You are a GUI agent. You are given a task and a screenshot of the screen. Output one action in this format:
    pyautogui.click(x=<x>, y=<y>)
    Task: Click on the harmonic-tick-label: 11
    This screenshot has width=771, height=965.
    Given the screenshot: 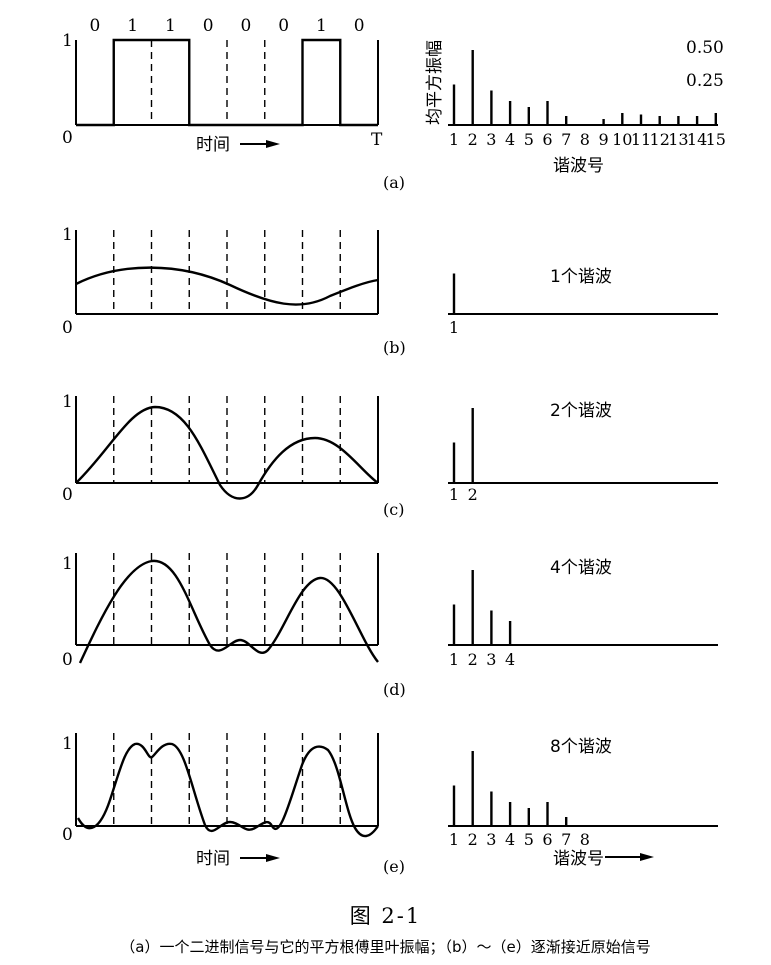 What is the action you would take?
    pyautogui.click(x=641, y=139)
    